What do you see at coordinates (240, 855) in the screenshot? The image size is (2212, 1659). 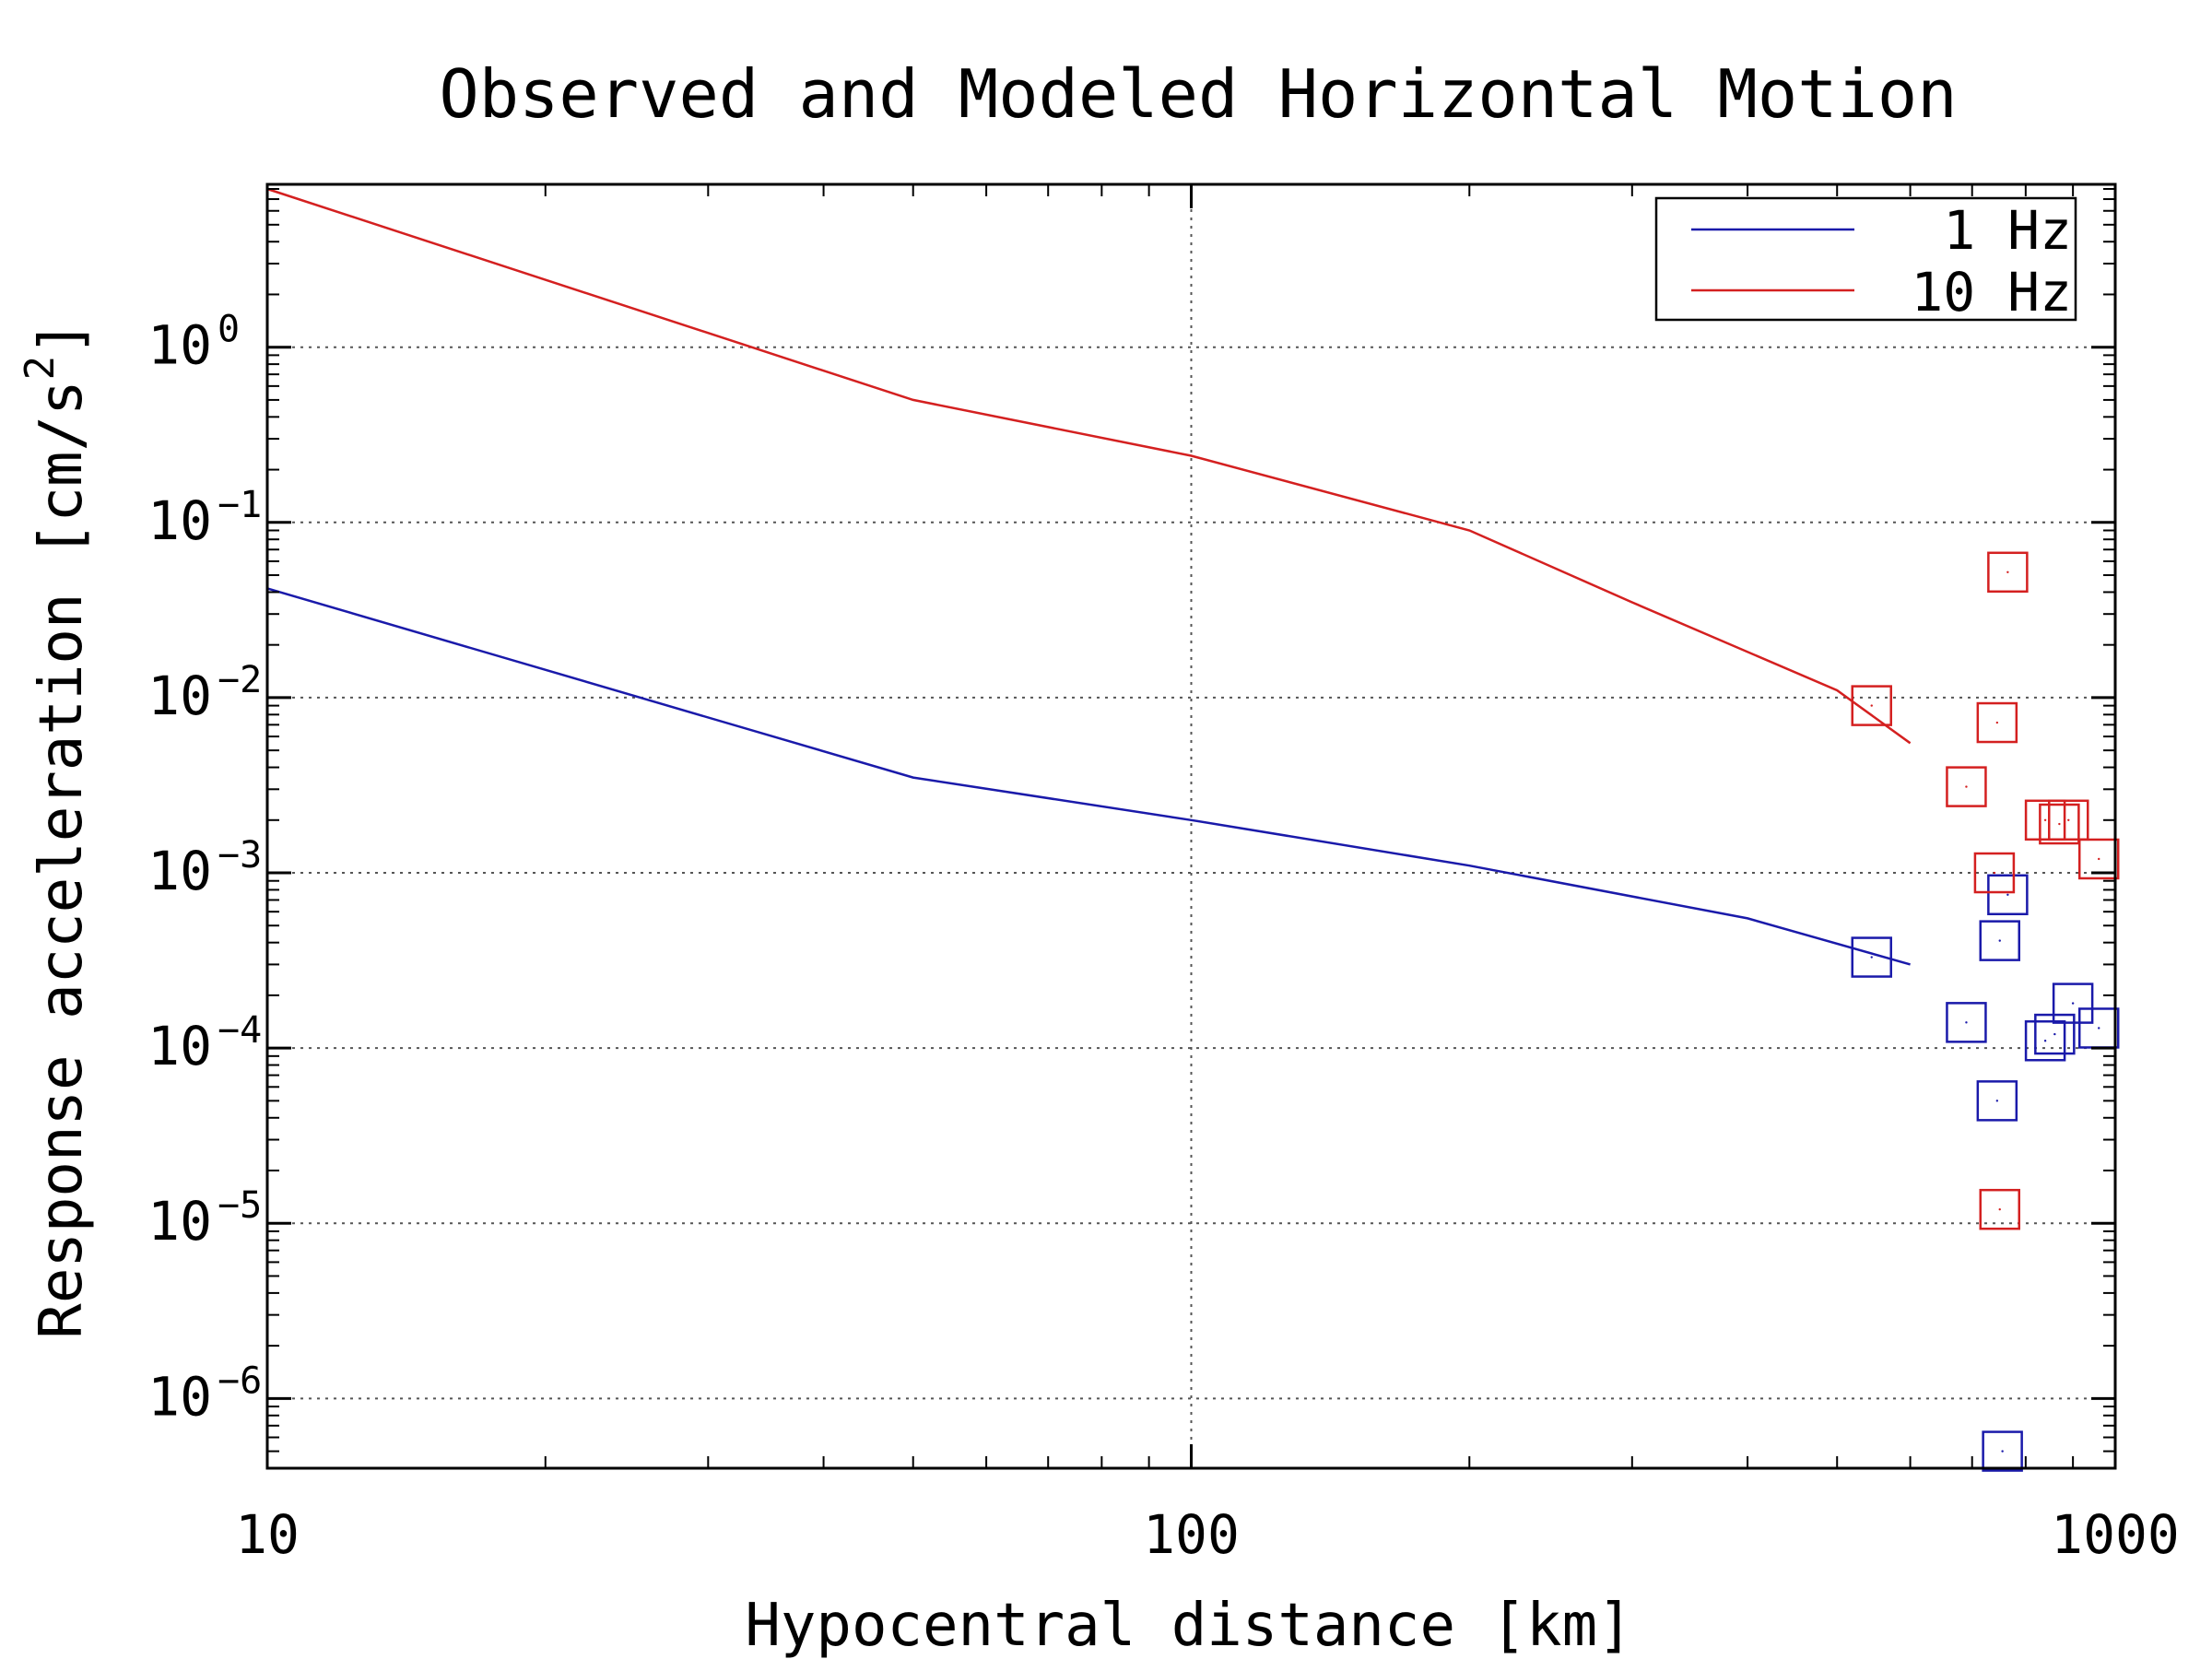 I see `y-tick-exponent: −3` at bounding box center [240, 855].